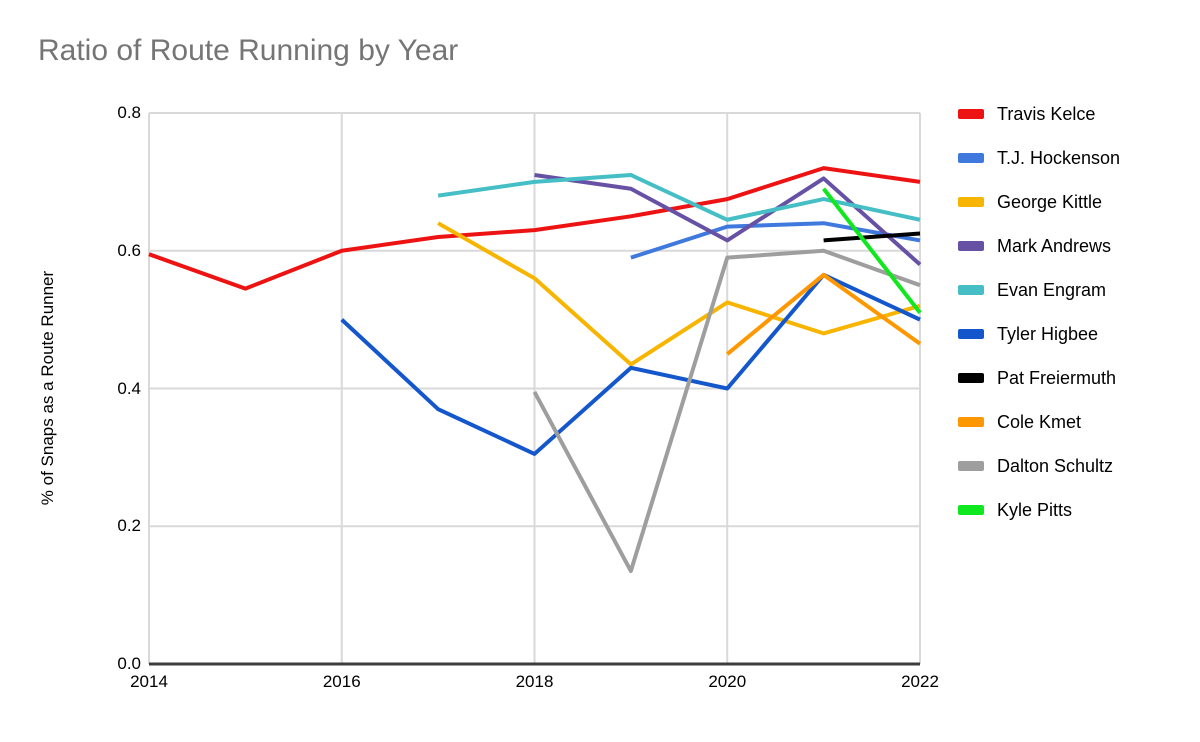 The width and height of the screenshot is (1200, 742). I want to click on x-tick-label: 2016, so click(341, 681).